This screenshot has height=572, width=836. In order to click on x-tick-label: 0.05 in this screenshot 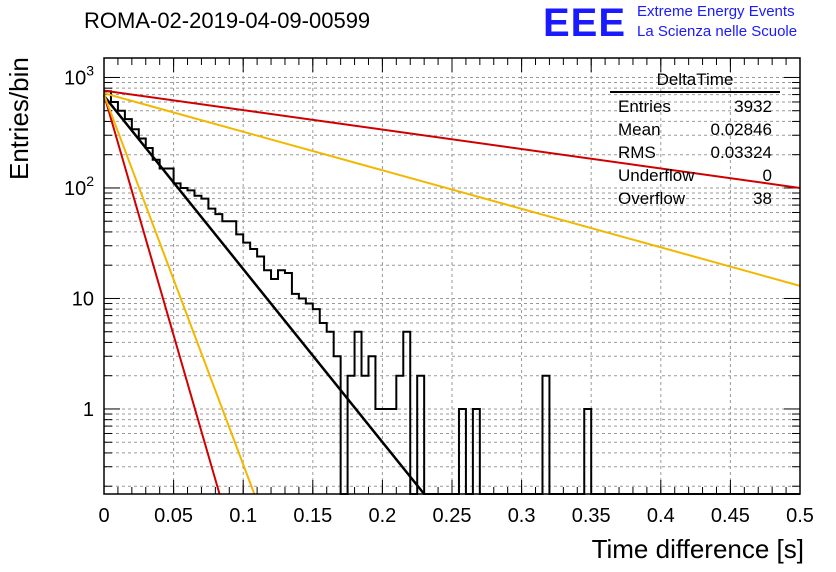, I will do `click(173, 516)`.